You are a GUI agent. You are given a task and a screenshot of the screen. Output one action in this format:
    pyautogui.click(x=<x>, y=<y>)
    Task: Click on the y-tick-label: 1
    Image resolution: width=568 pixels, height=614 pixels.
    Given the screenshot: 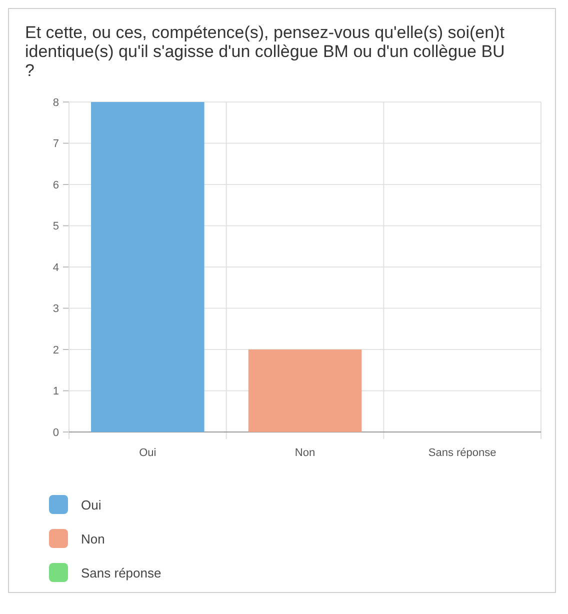 What is the action you would take?
    pyautogui.click(x=55, y=392)
    